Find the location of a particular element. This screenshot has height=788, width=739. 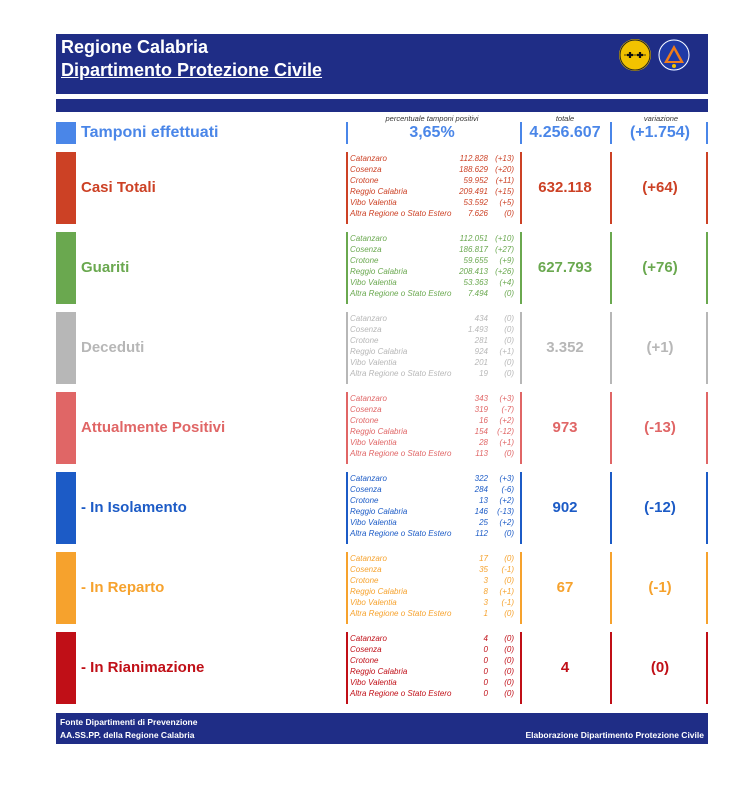

province-value: 319 is located at coordinates (481, 409).